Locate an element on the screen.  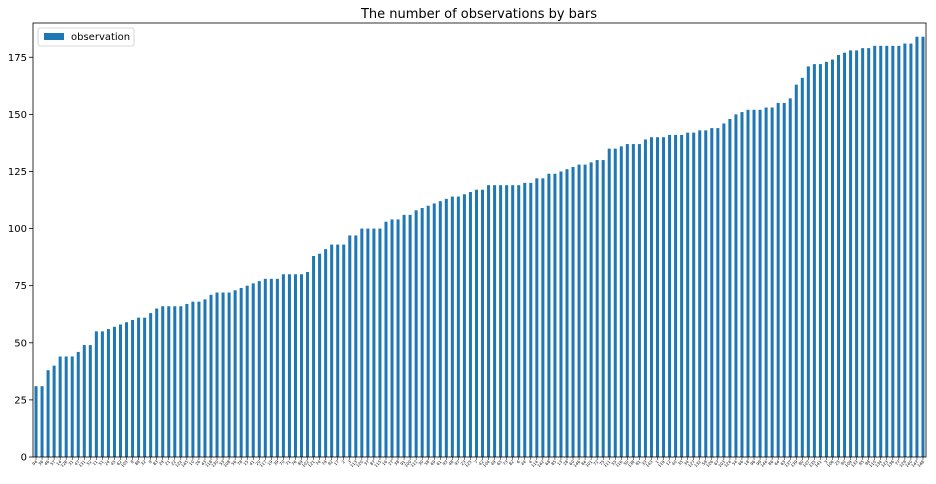
x-tick-label: 19 is located at coordinates (269, 462).